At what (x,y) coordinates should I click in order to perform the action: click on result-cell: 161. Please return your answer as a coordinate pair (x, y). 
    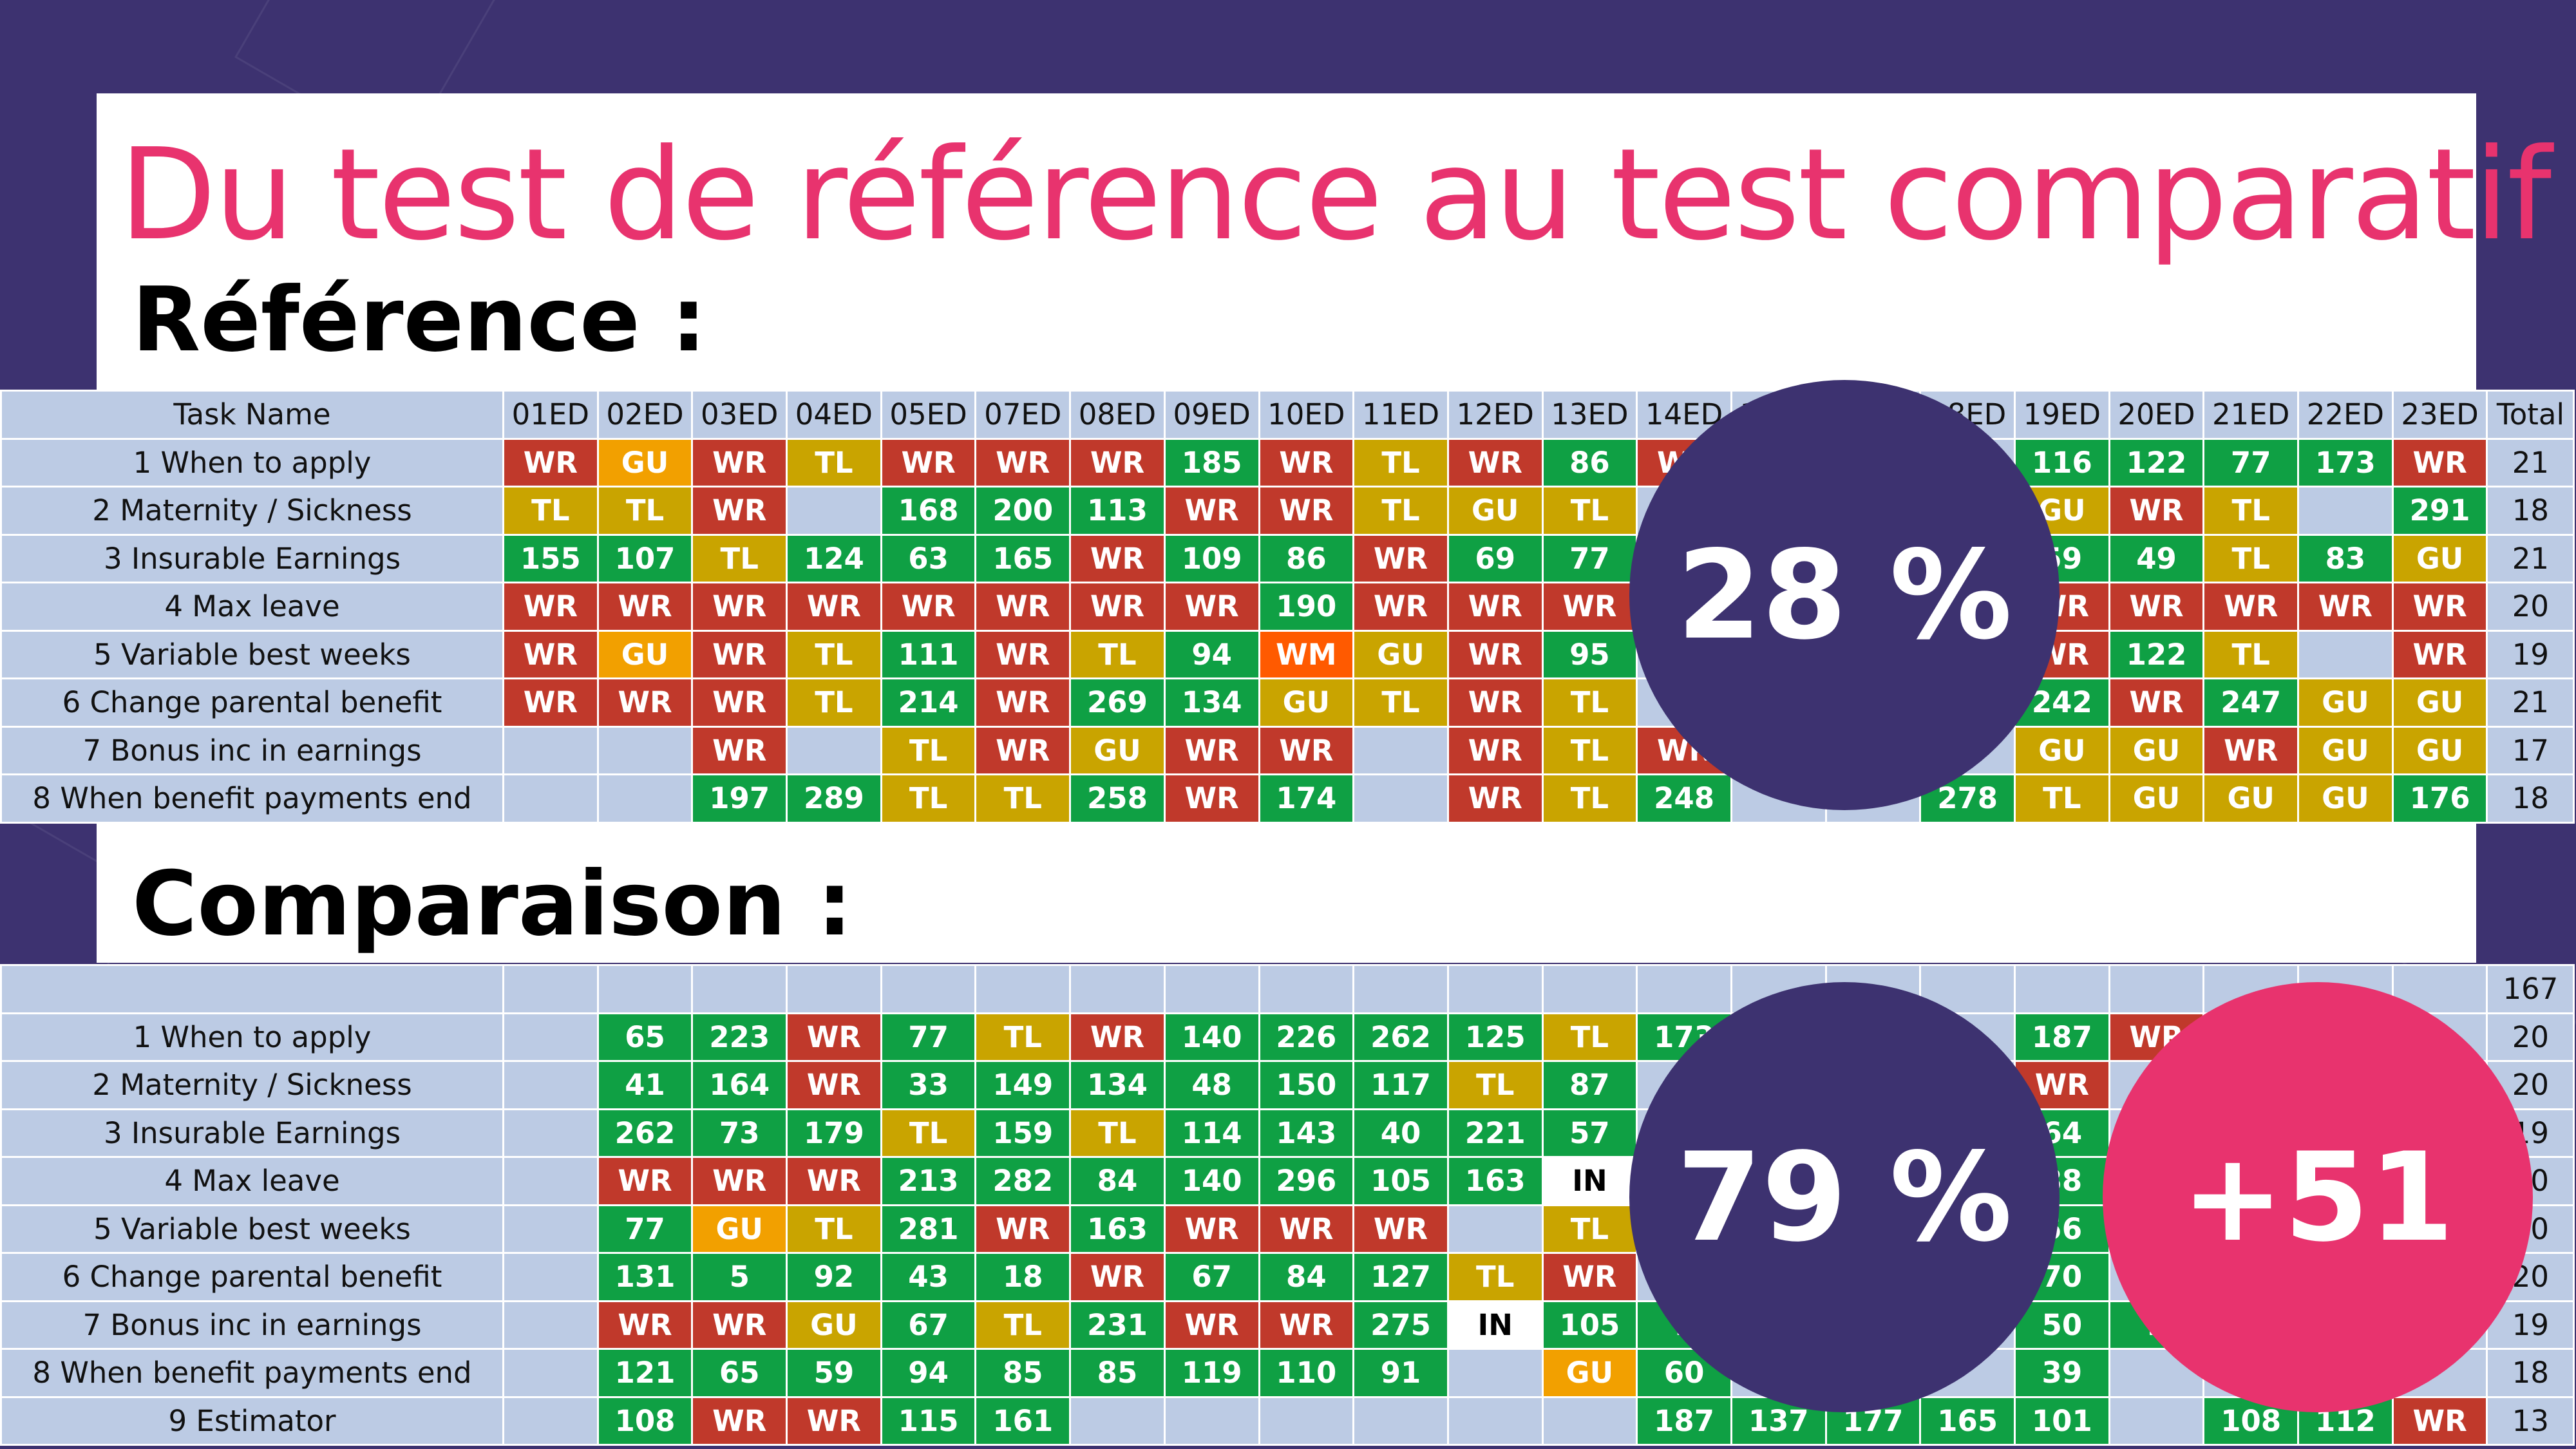
    Looking at the image, I should click on (1023, 1421).